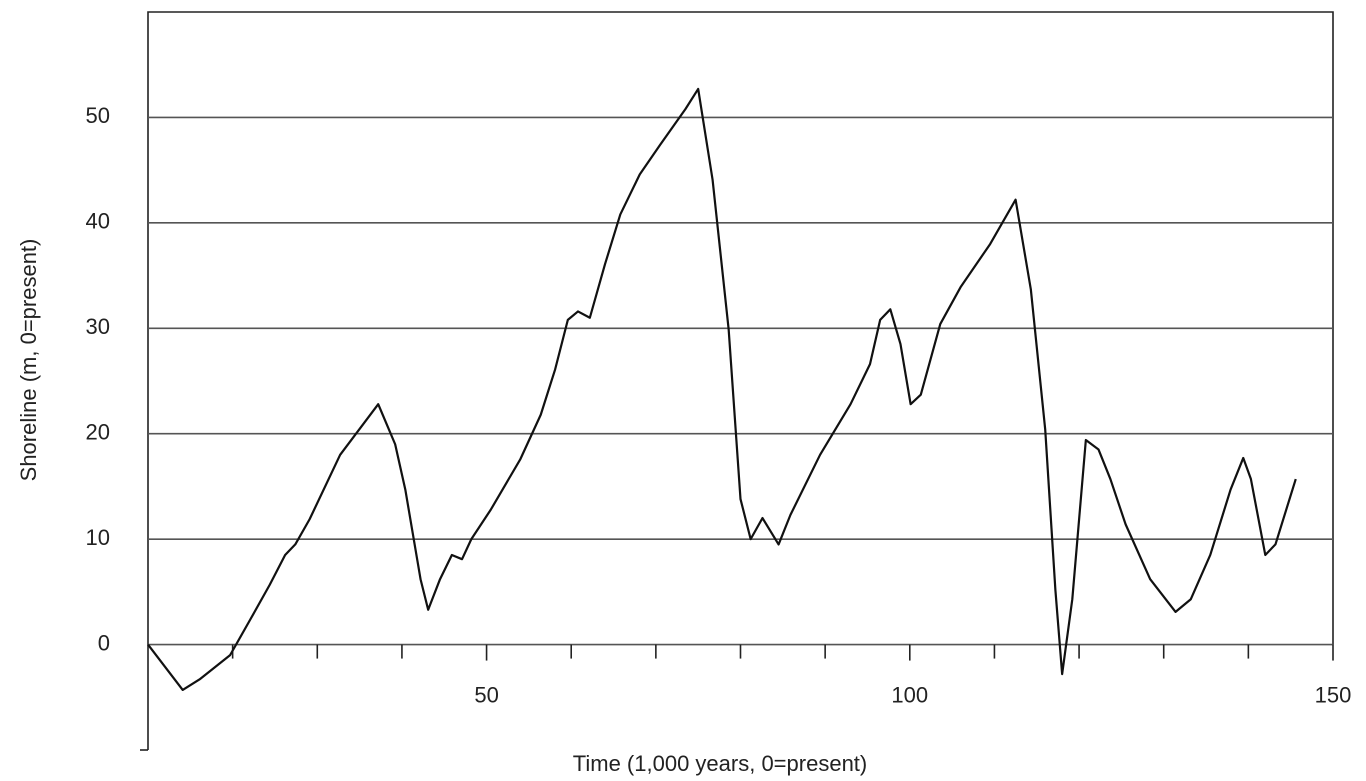 This screenshot has height=781, width=1366. Describe the element at coordinates (1333, 694) in the screenshot. I see `x-tick-label: 150` at that location.